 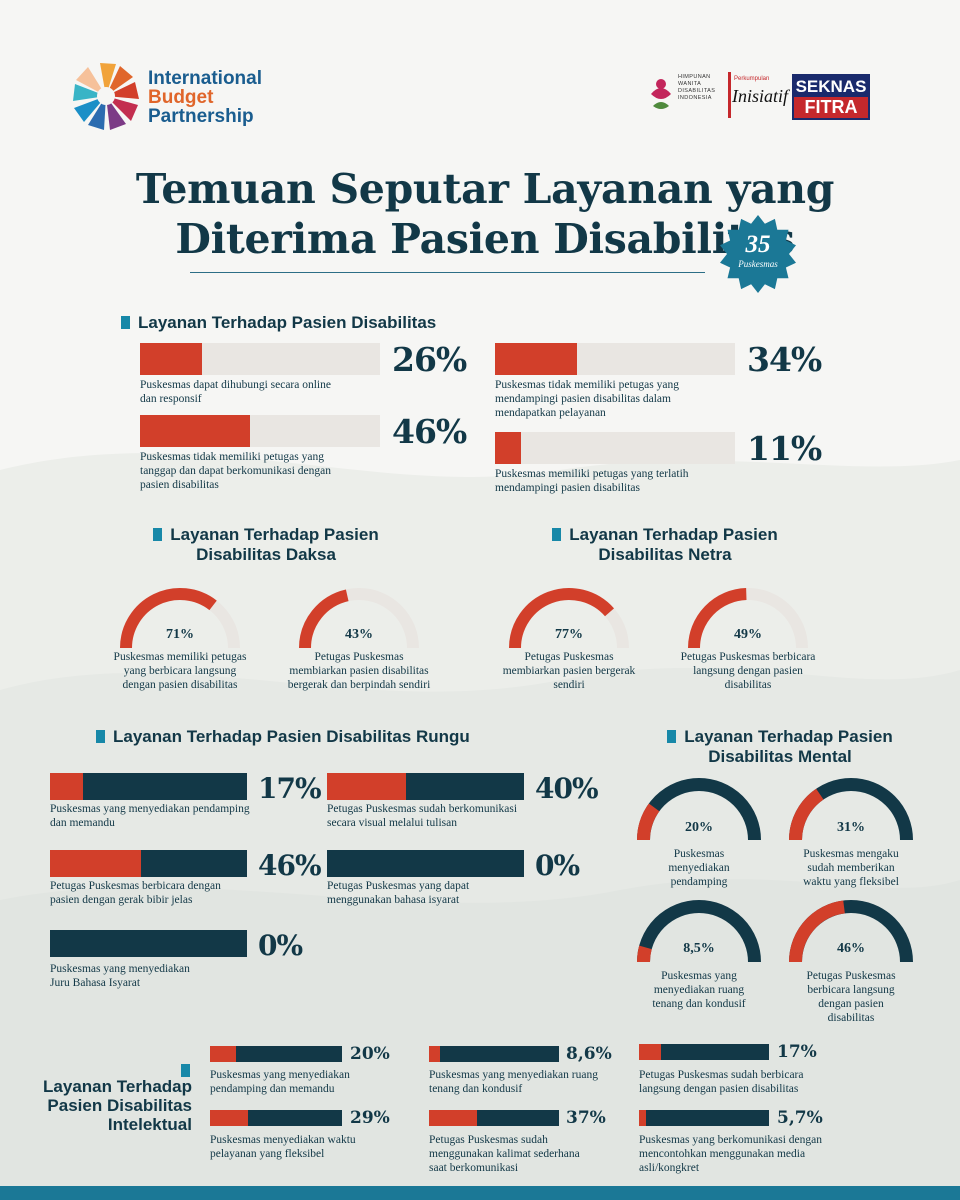 I want to click on title-underline, so click(x=447, y=272).